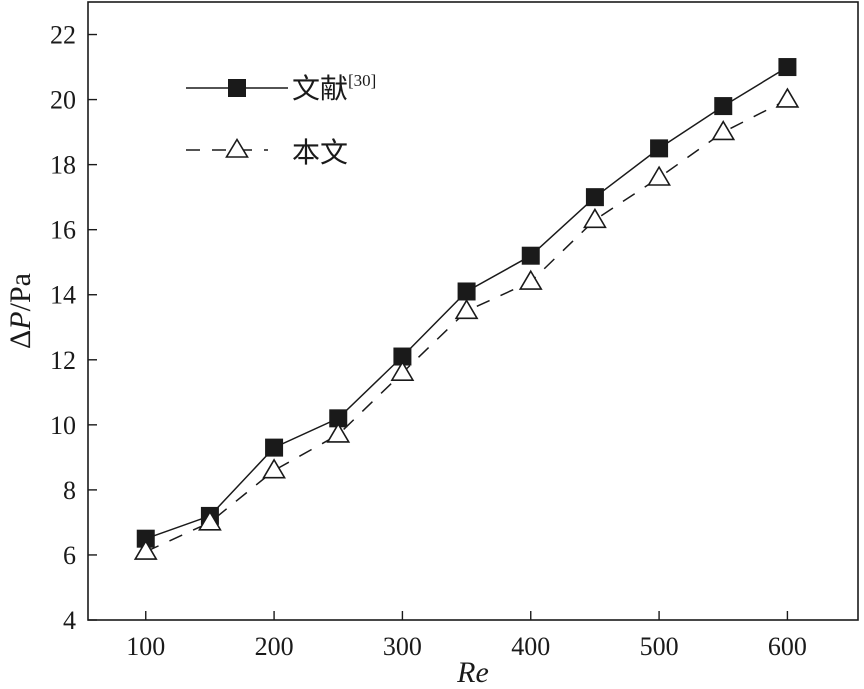  I want to click on x-axis-title: Re, so click(472, 672).